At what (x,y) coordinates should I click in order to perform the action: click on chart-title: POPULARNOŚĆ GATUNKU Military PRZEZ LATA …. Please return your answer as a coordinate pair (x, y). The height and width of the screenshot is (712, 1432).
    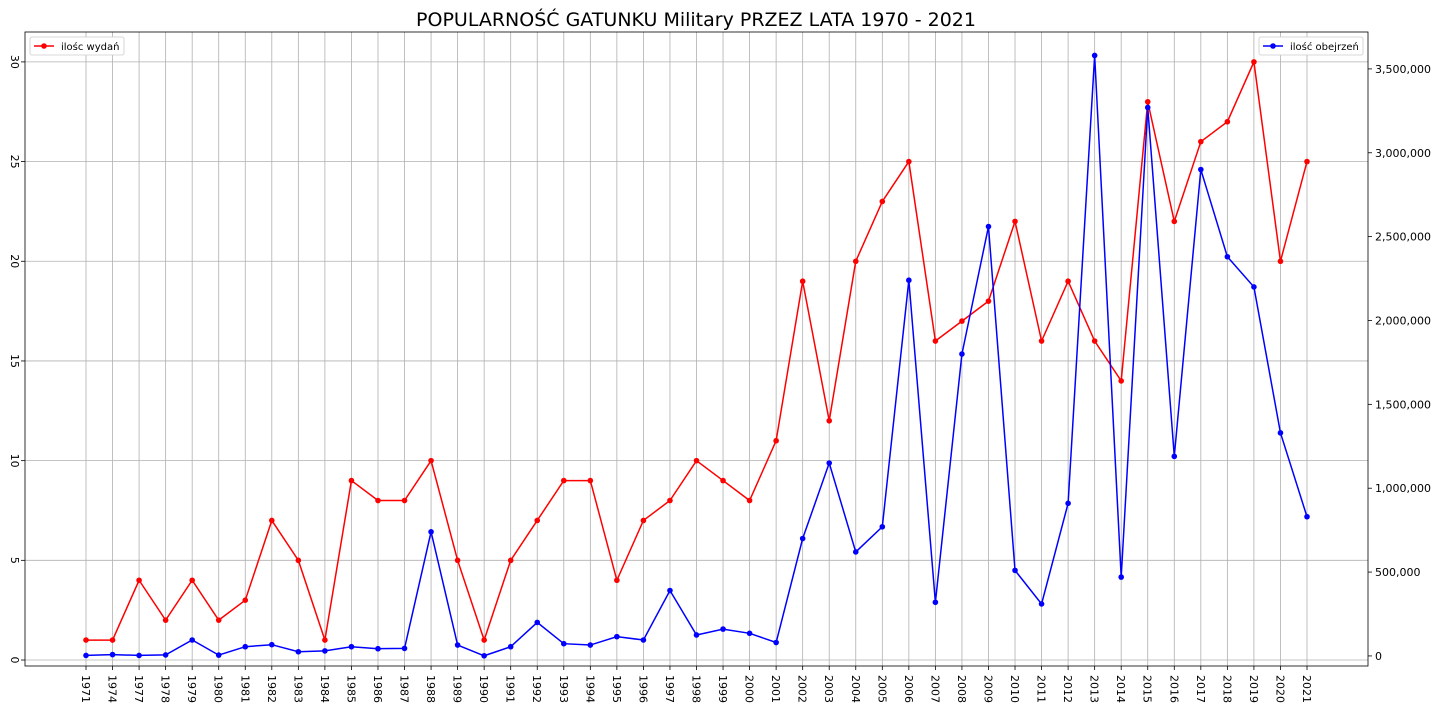
    Looking at the image, I should click on (696, 19).